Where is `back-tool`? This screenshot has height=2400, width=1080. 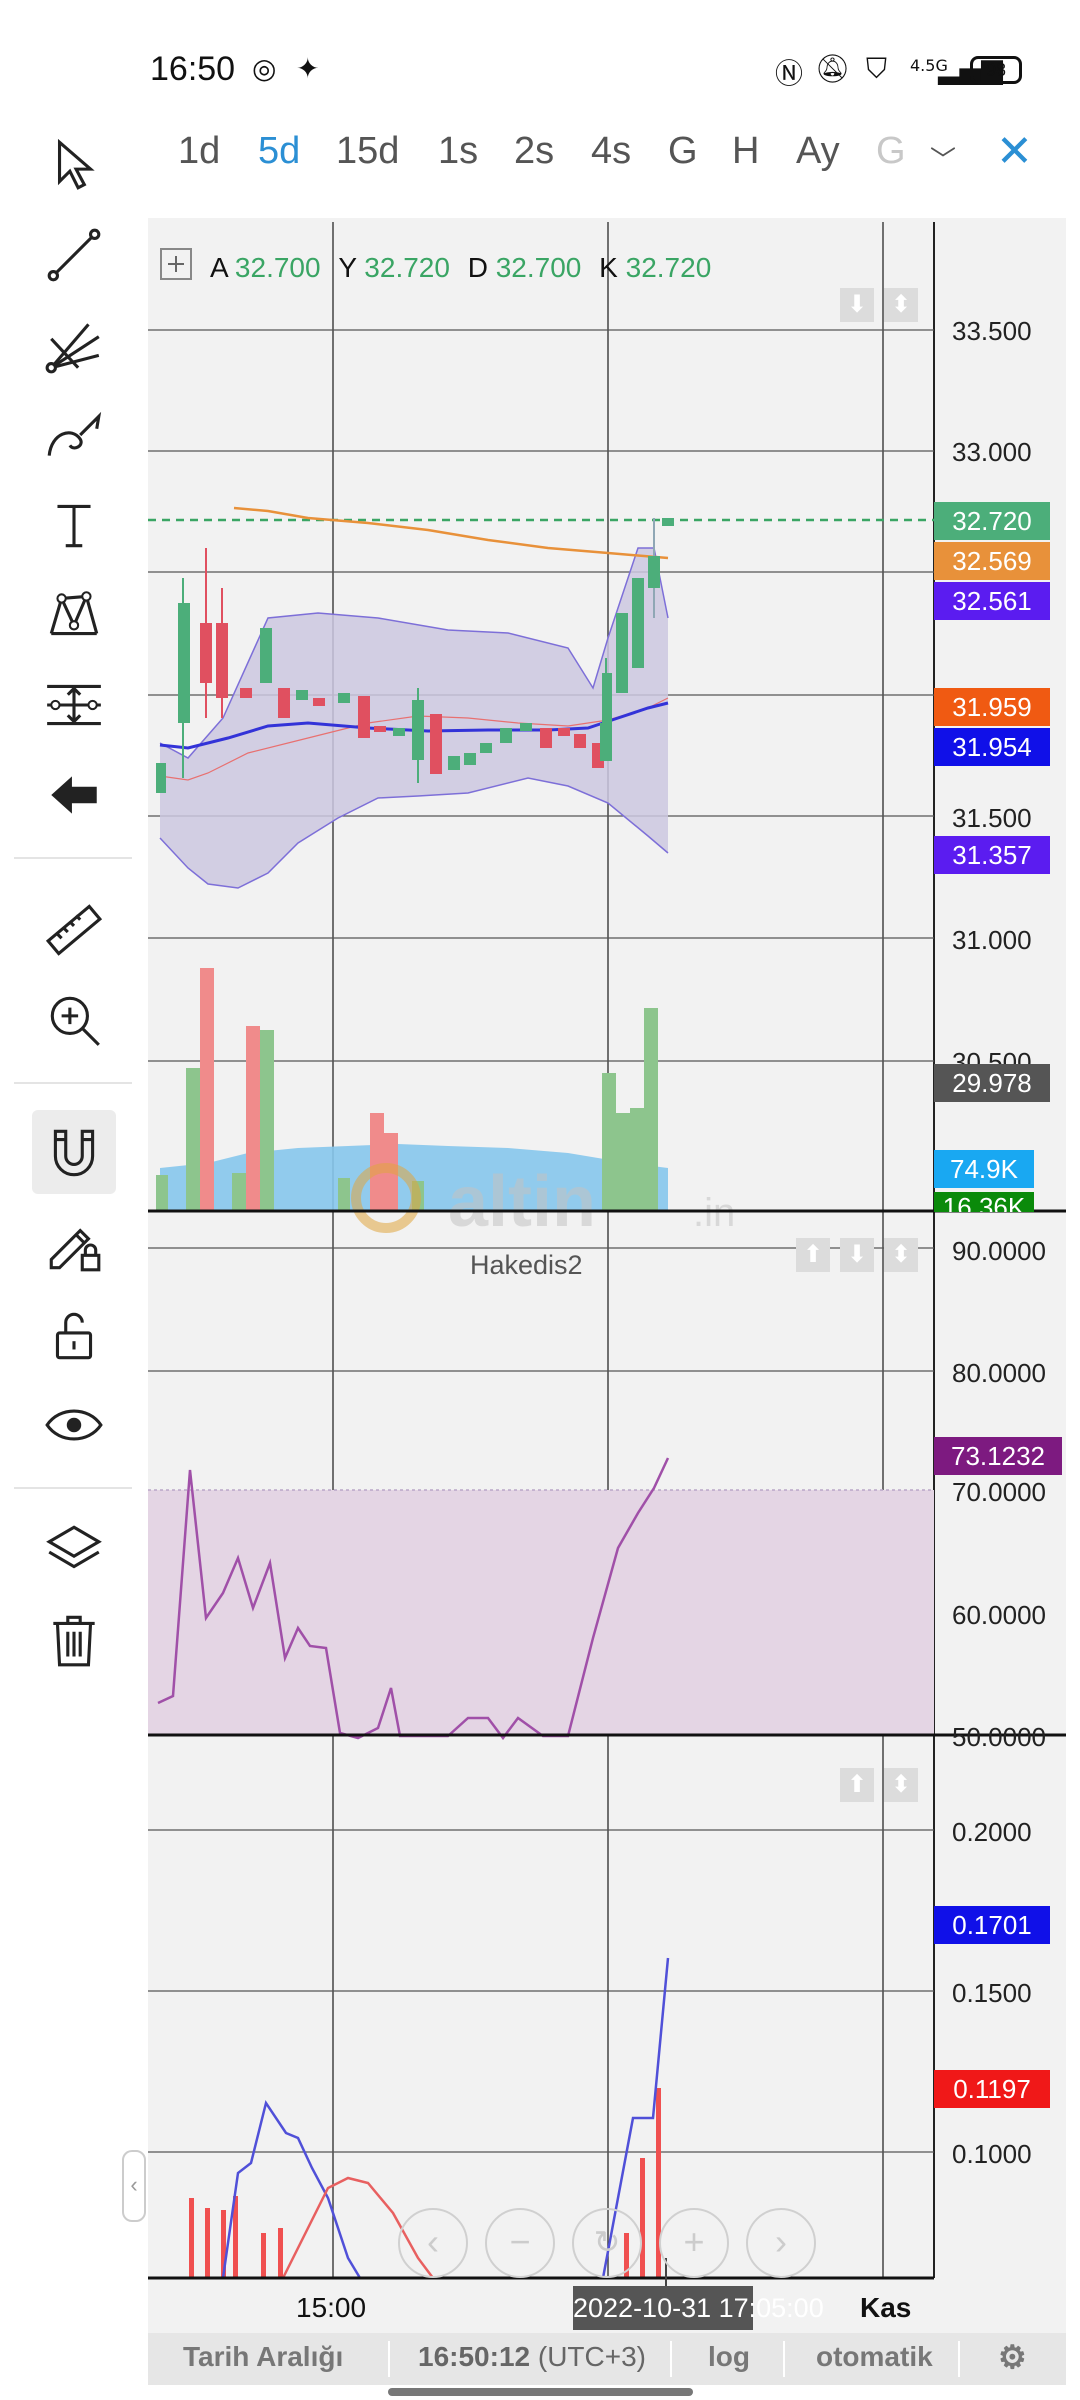 back-tool is located at coordinates (74, 795).